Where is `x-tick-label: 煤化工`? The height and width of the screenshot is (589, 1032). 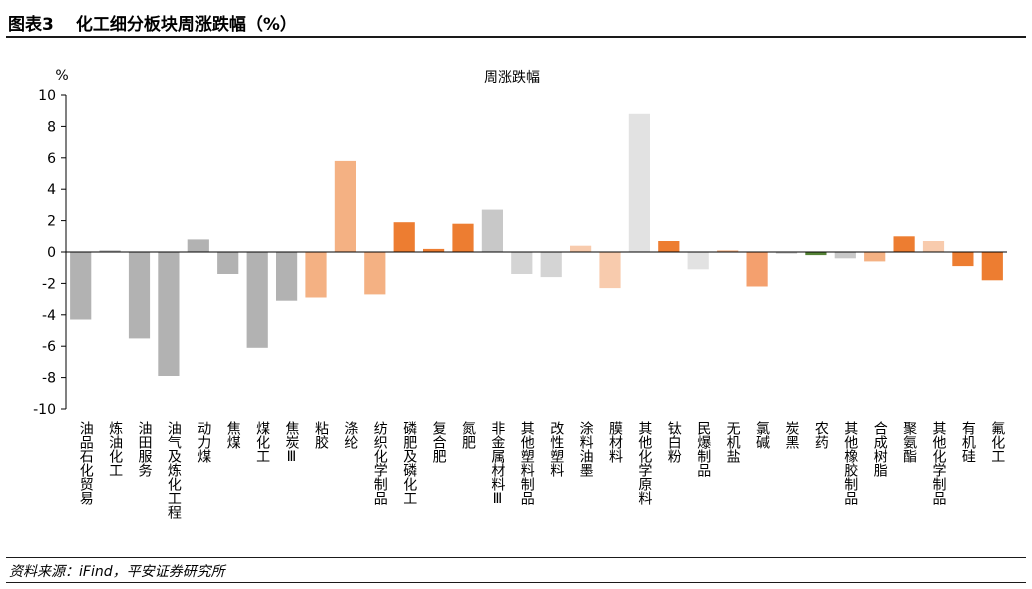
x-tick-label: 煤化工 is located at coordinates (262, 442).